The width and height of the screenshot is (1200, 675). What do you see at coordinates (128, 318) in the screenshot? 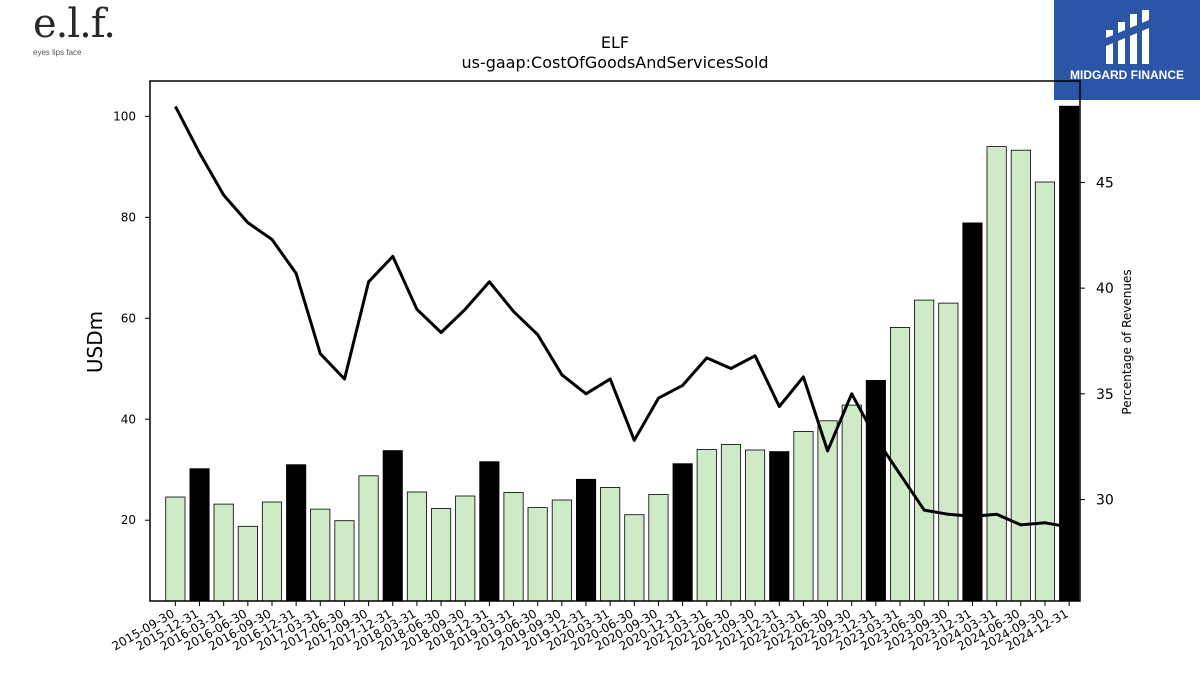
I see `y-tick-label: 60` at bounding box center [128, 318].